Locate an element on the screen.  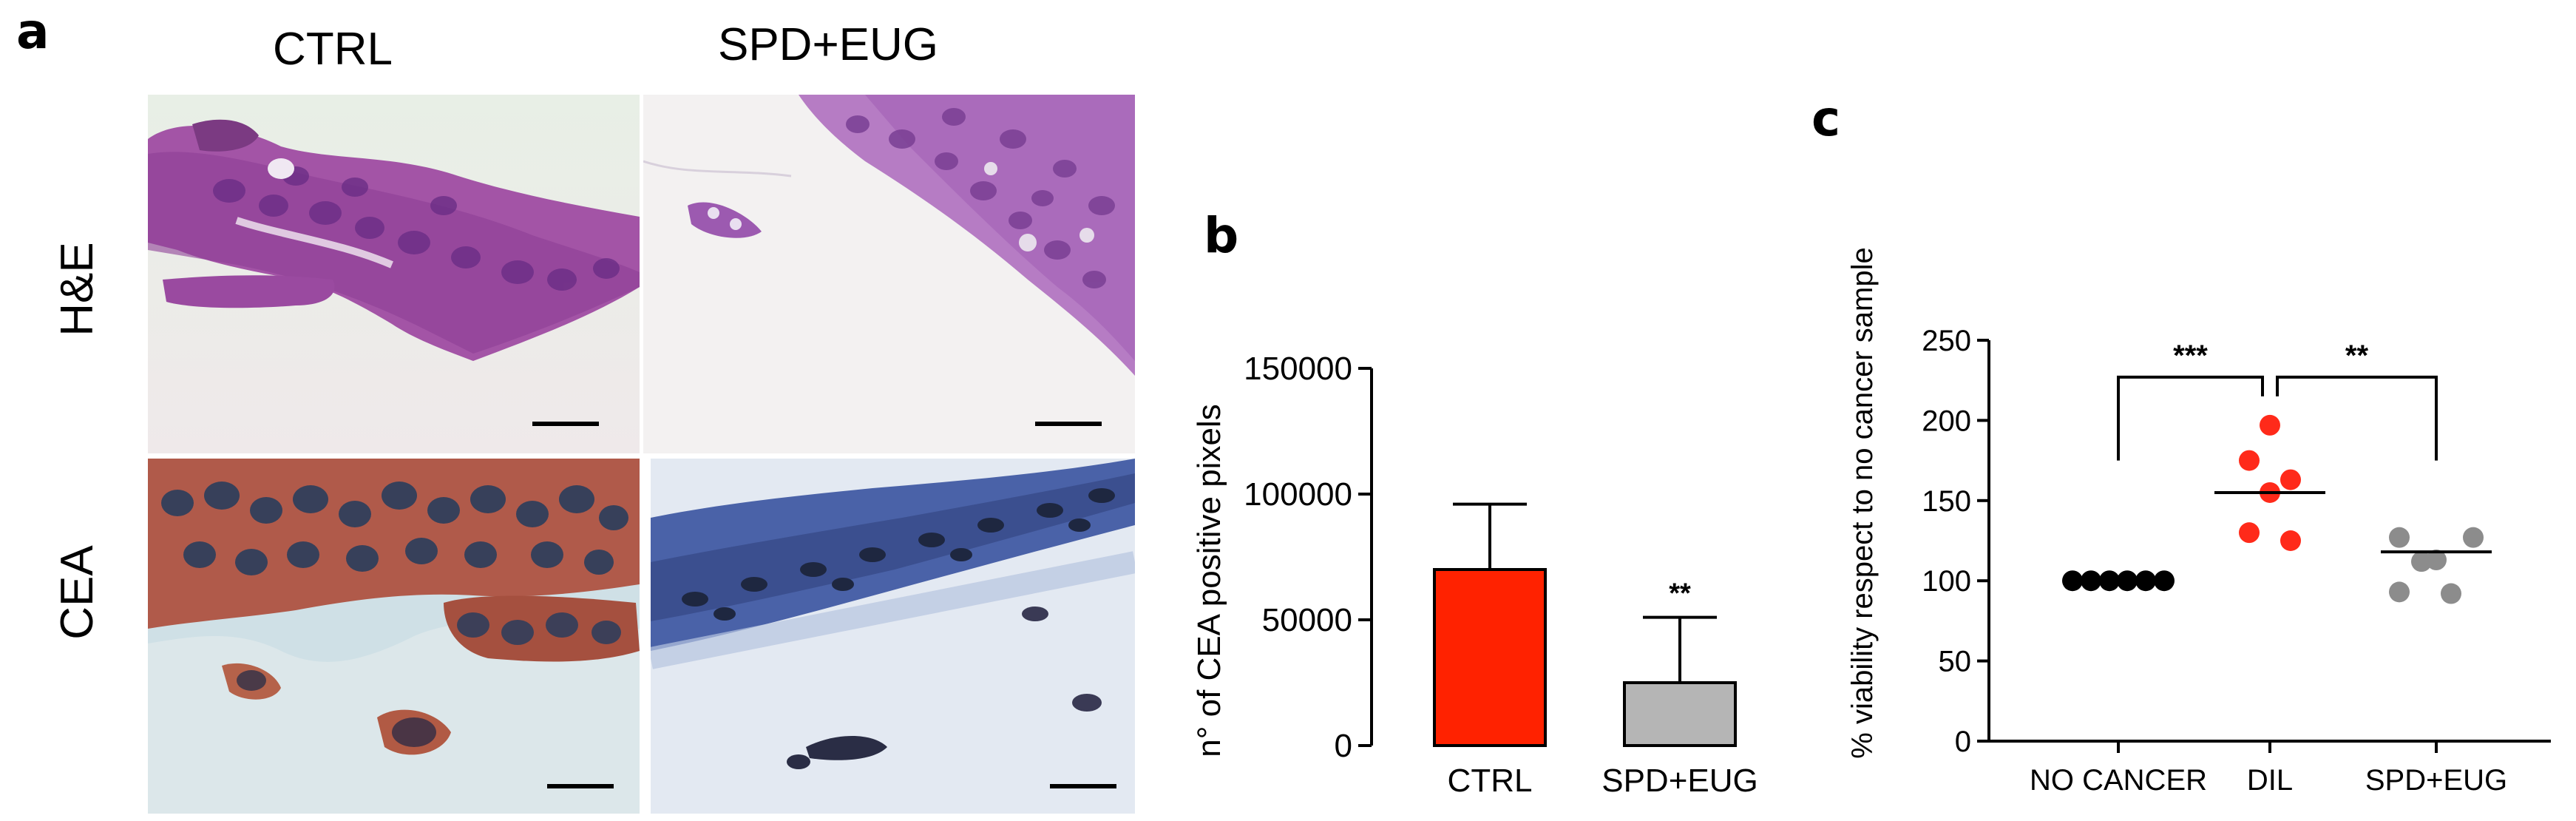
chart-c-ytick-label: 250 is located at coordinates (1946, 341).